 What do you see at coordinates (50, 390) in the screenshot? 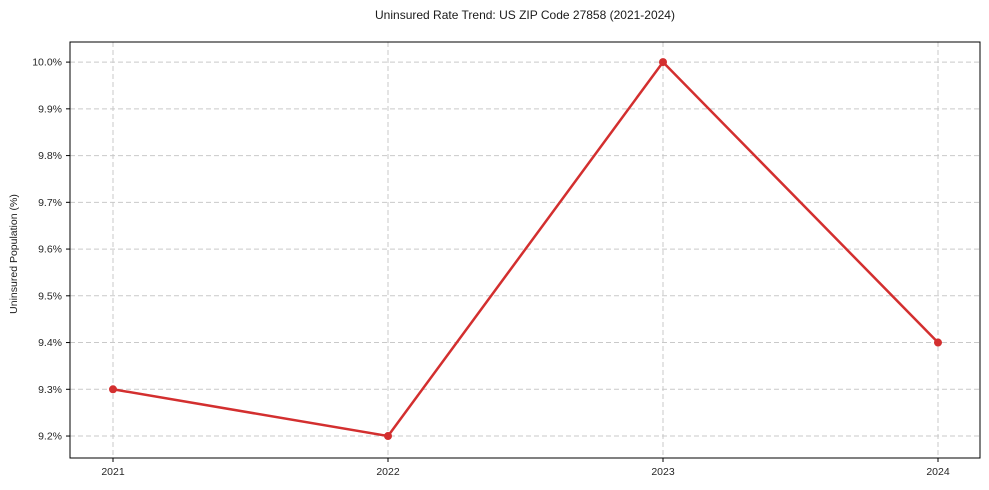
I see `y-tick-label: 9.3%` at bounding box center [50, 390].